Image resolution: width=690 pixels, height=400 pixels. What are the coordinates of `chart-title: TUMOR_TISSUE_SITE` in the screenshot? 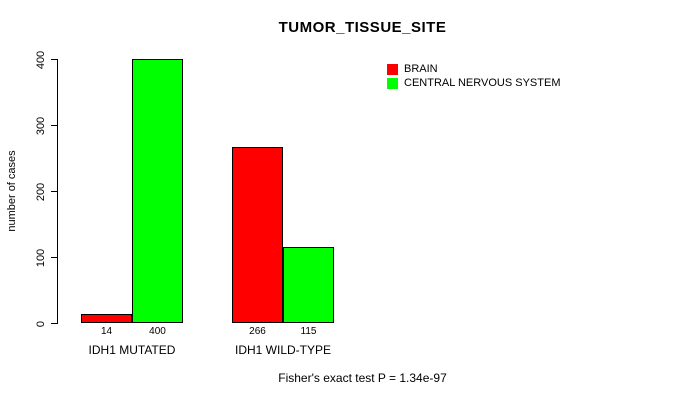 It's located at (362, 27).